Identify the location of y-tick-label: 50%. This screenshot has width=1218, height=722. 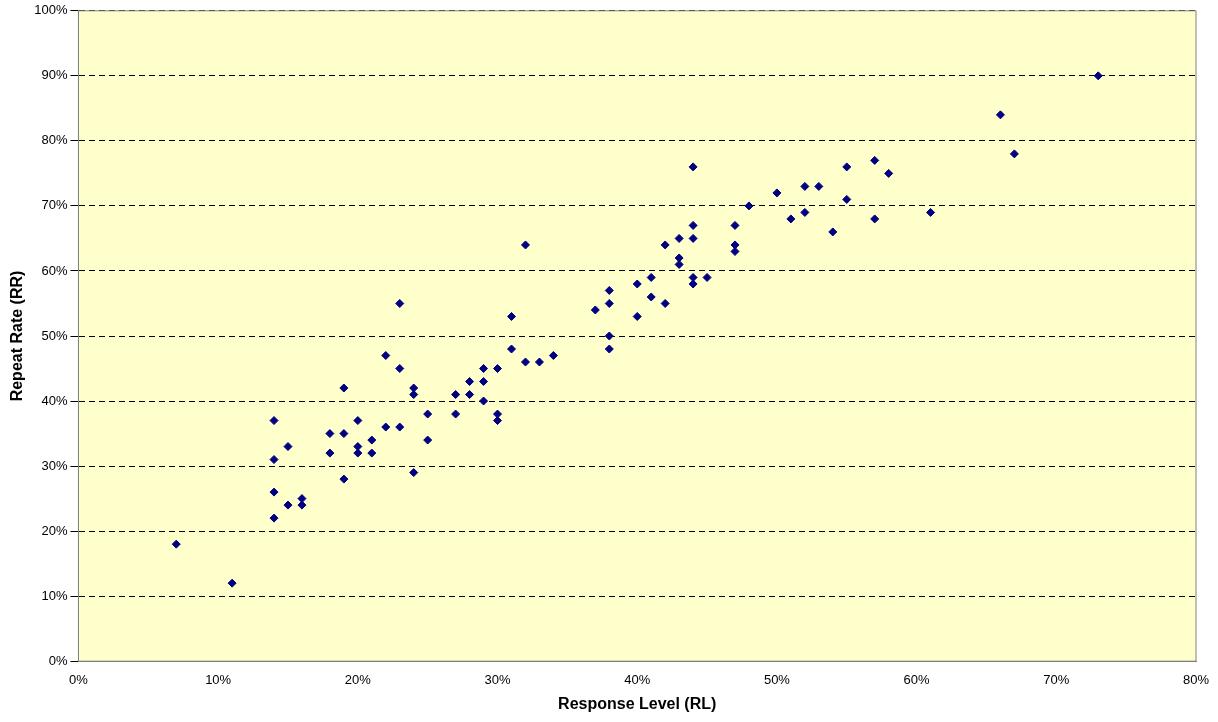
(54, 335).